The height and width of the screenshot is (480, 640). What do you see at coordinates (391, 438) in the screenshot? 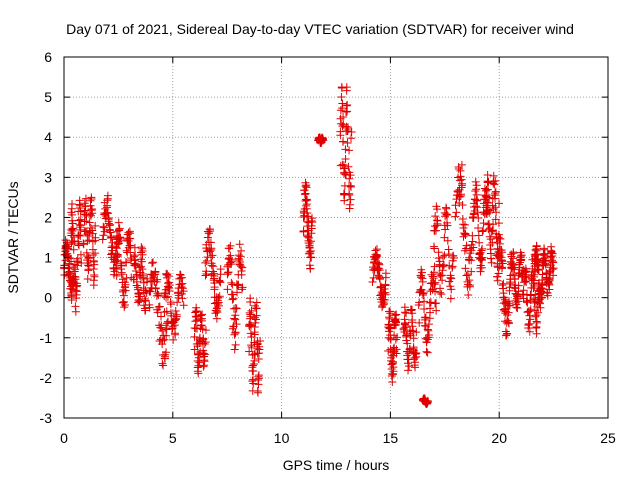
I see `x-tick-label: 15` at bounding box center [391, 438].